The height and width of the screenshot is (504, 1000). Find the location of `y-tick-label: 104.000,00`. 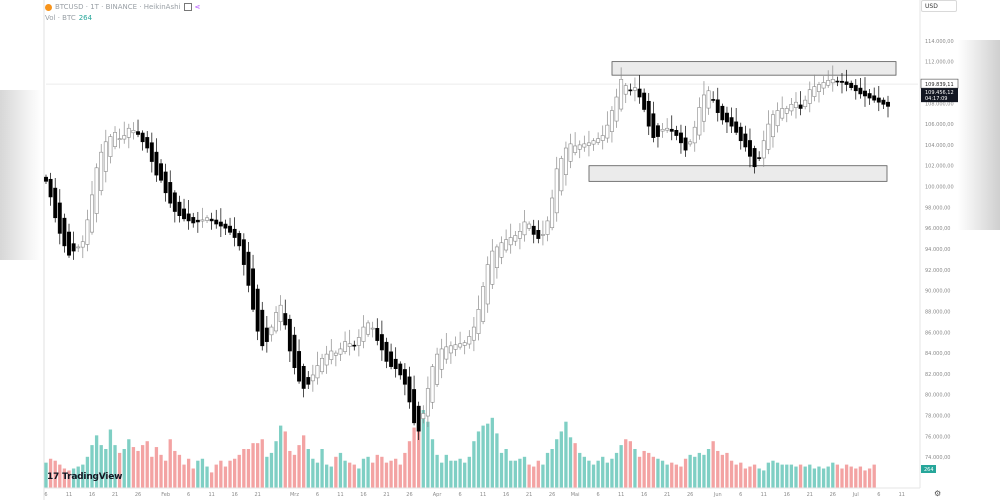

y-tick-label: 104.000,00 is located at coordinates (939, 146).